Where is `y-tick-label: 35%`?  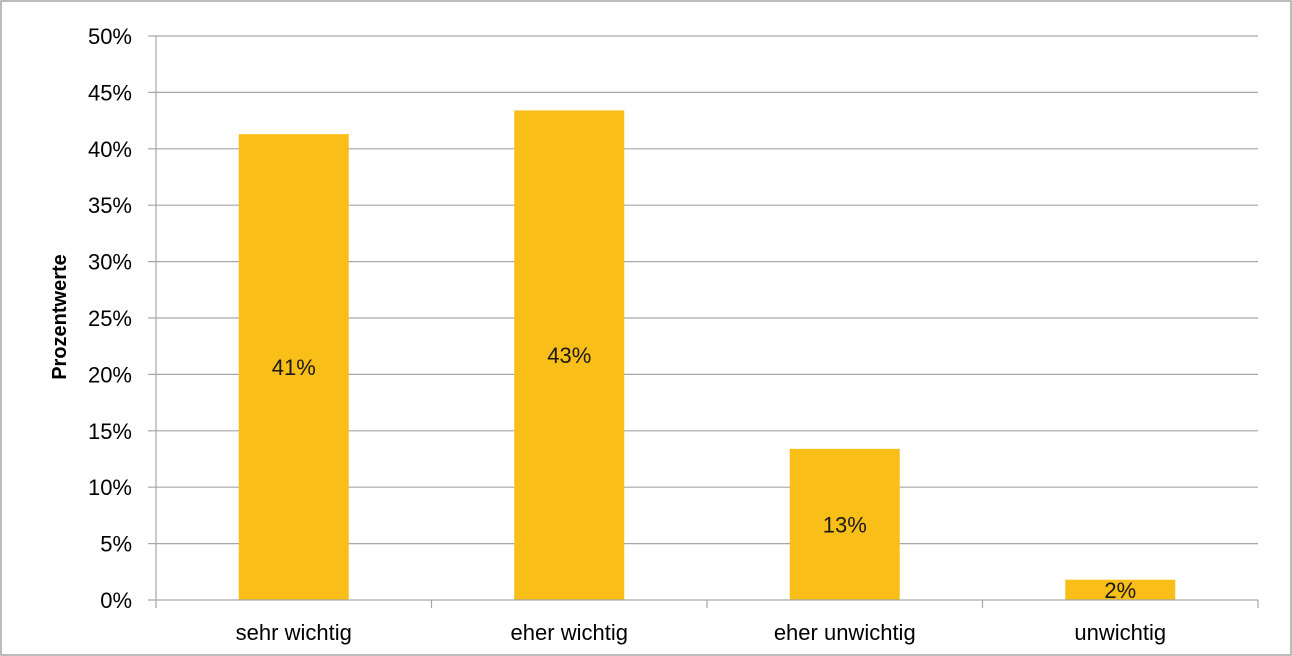 y-tick-label: 35% is located at coordinates (110, 205).